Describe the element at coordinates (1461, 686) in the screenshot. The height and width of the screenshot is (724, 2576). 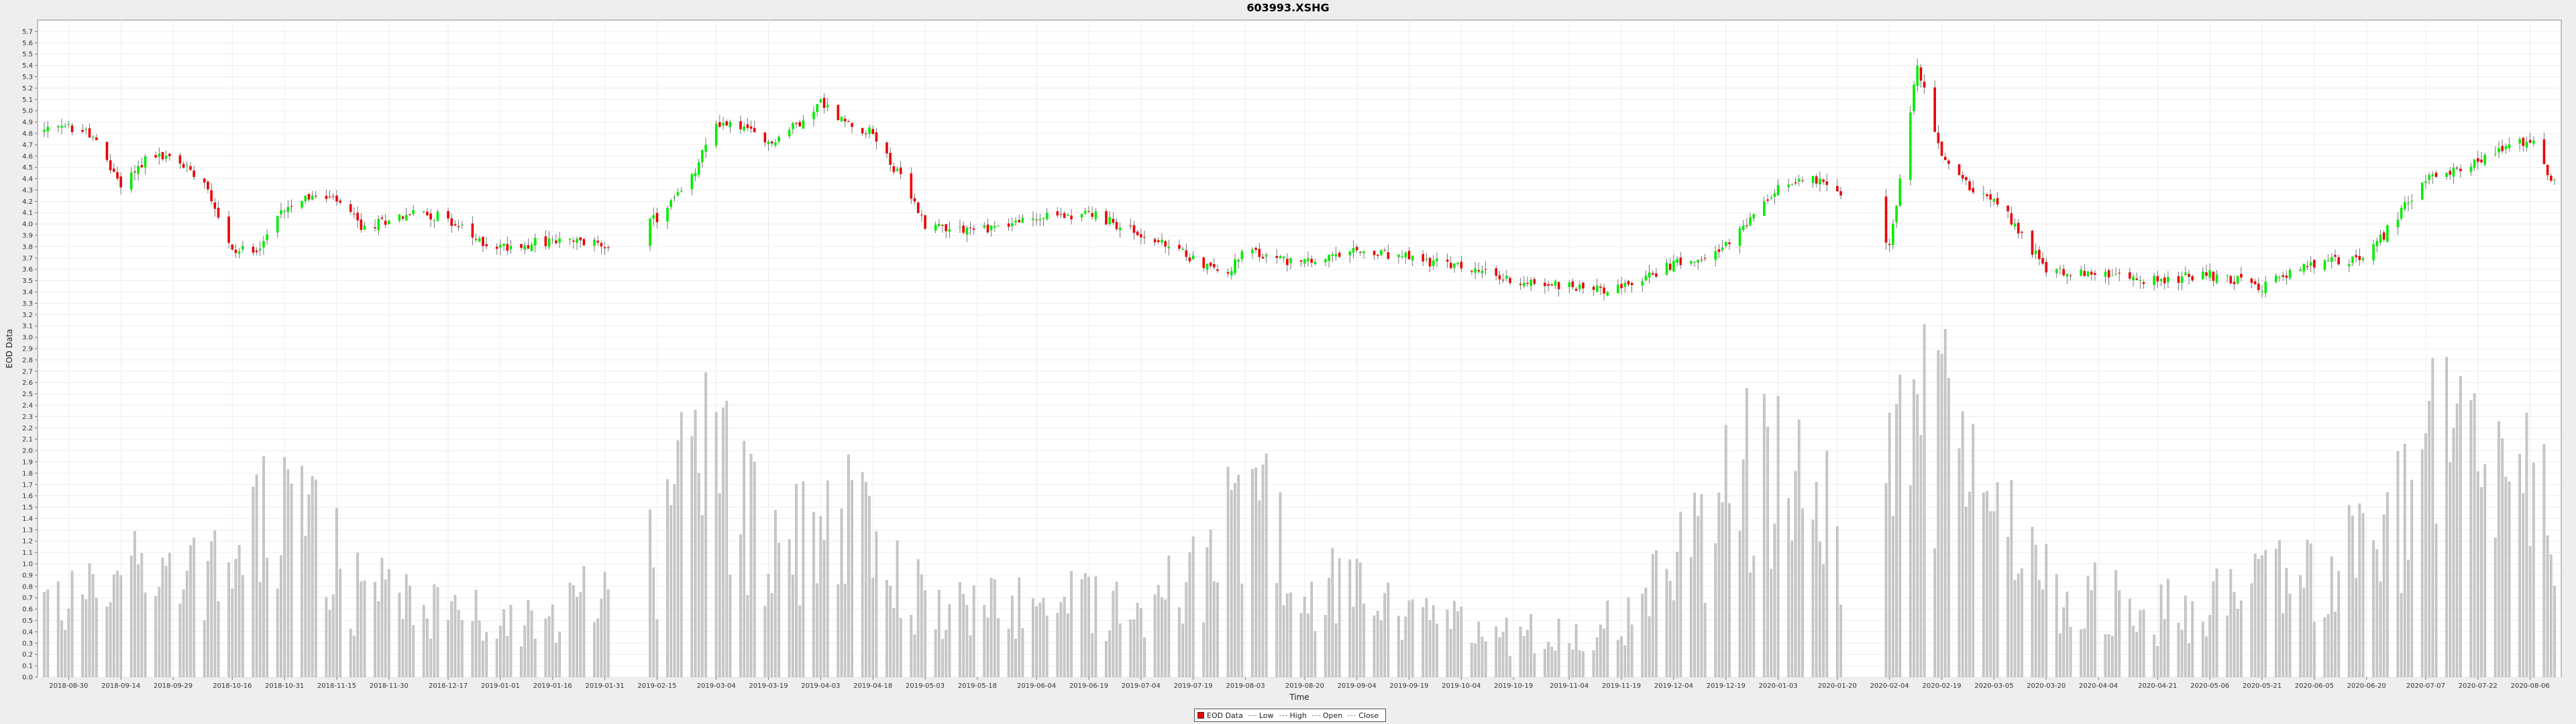
I see `x-tick-label: 2019-10-04` at that location.